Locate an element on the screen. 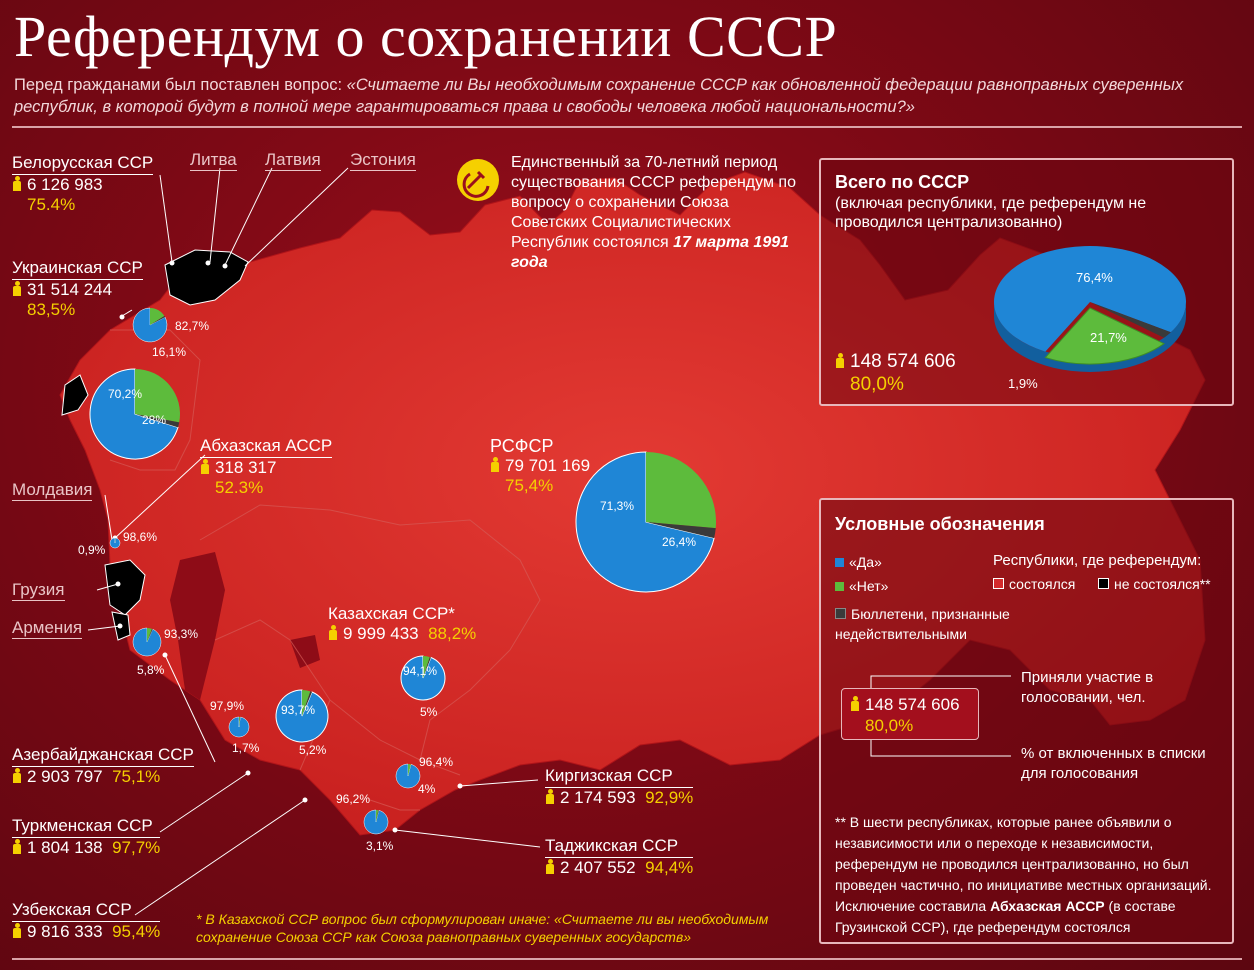 Image resolution: width=1254 pixels, height=970 pixels. turkmenistan-pie-invalid is located at coordinates (240, 722).